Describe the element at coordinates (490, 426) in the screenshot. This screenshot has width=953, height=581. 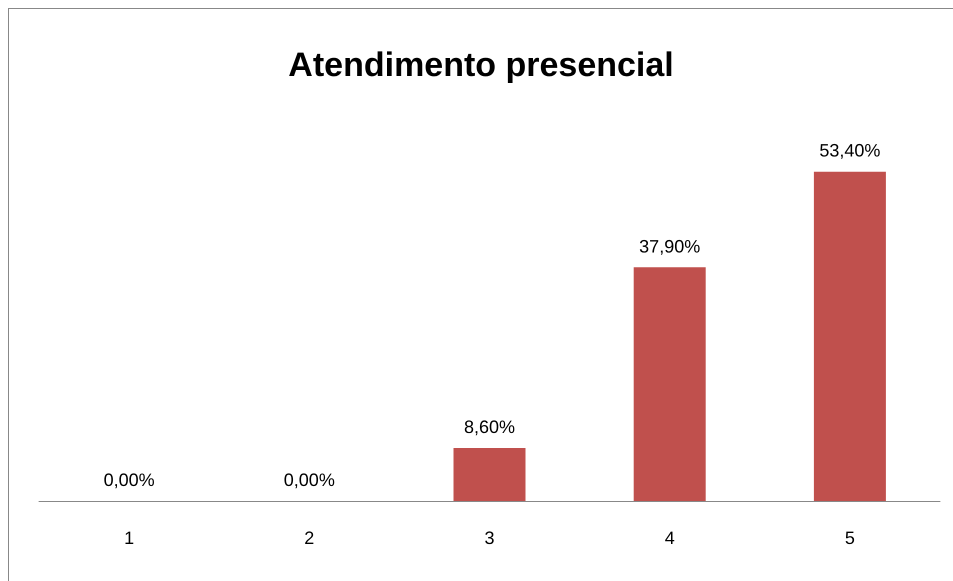
I see `data-label: 8,60%` at that location.